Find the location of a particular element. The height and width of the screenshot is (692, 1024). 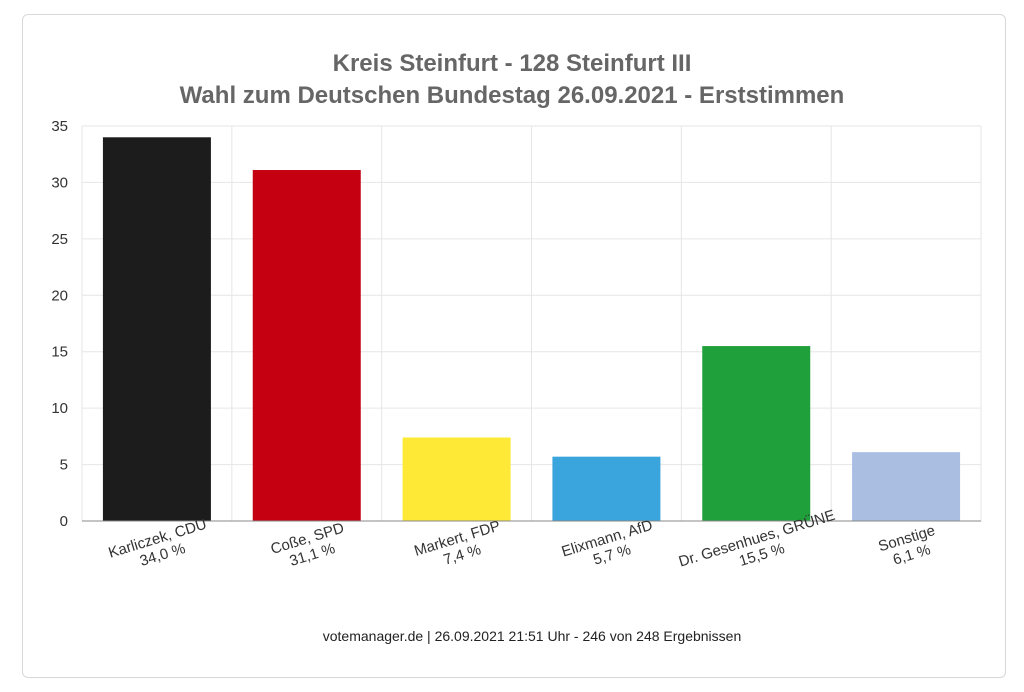

x-tick-label: Coße, SPD31,1 % is located at coordinates (310, 546).